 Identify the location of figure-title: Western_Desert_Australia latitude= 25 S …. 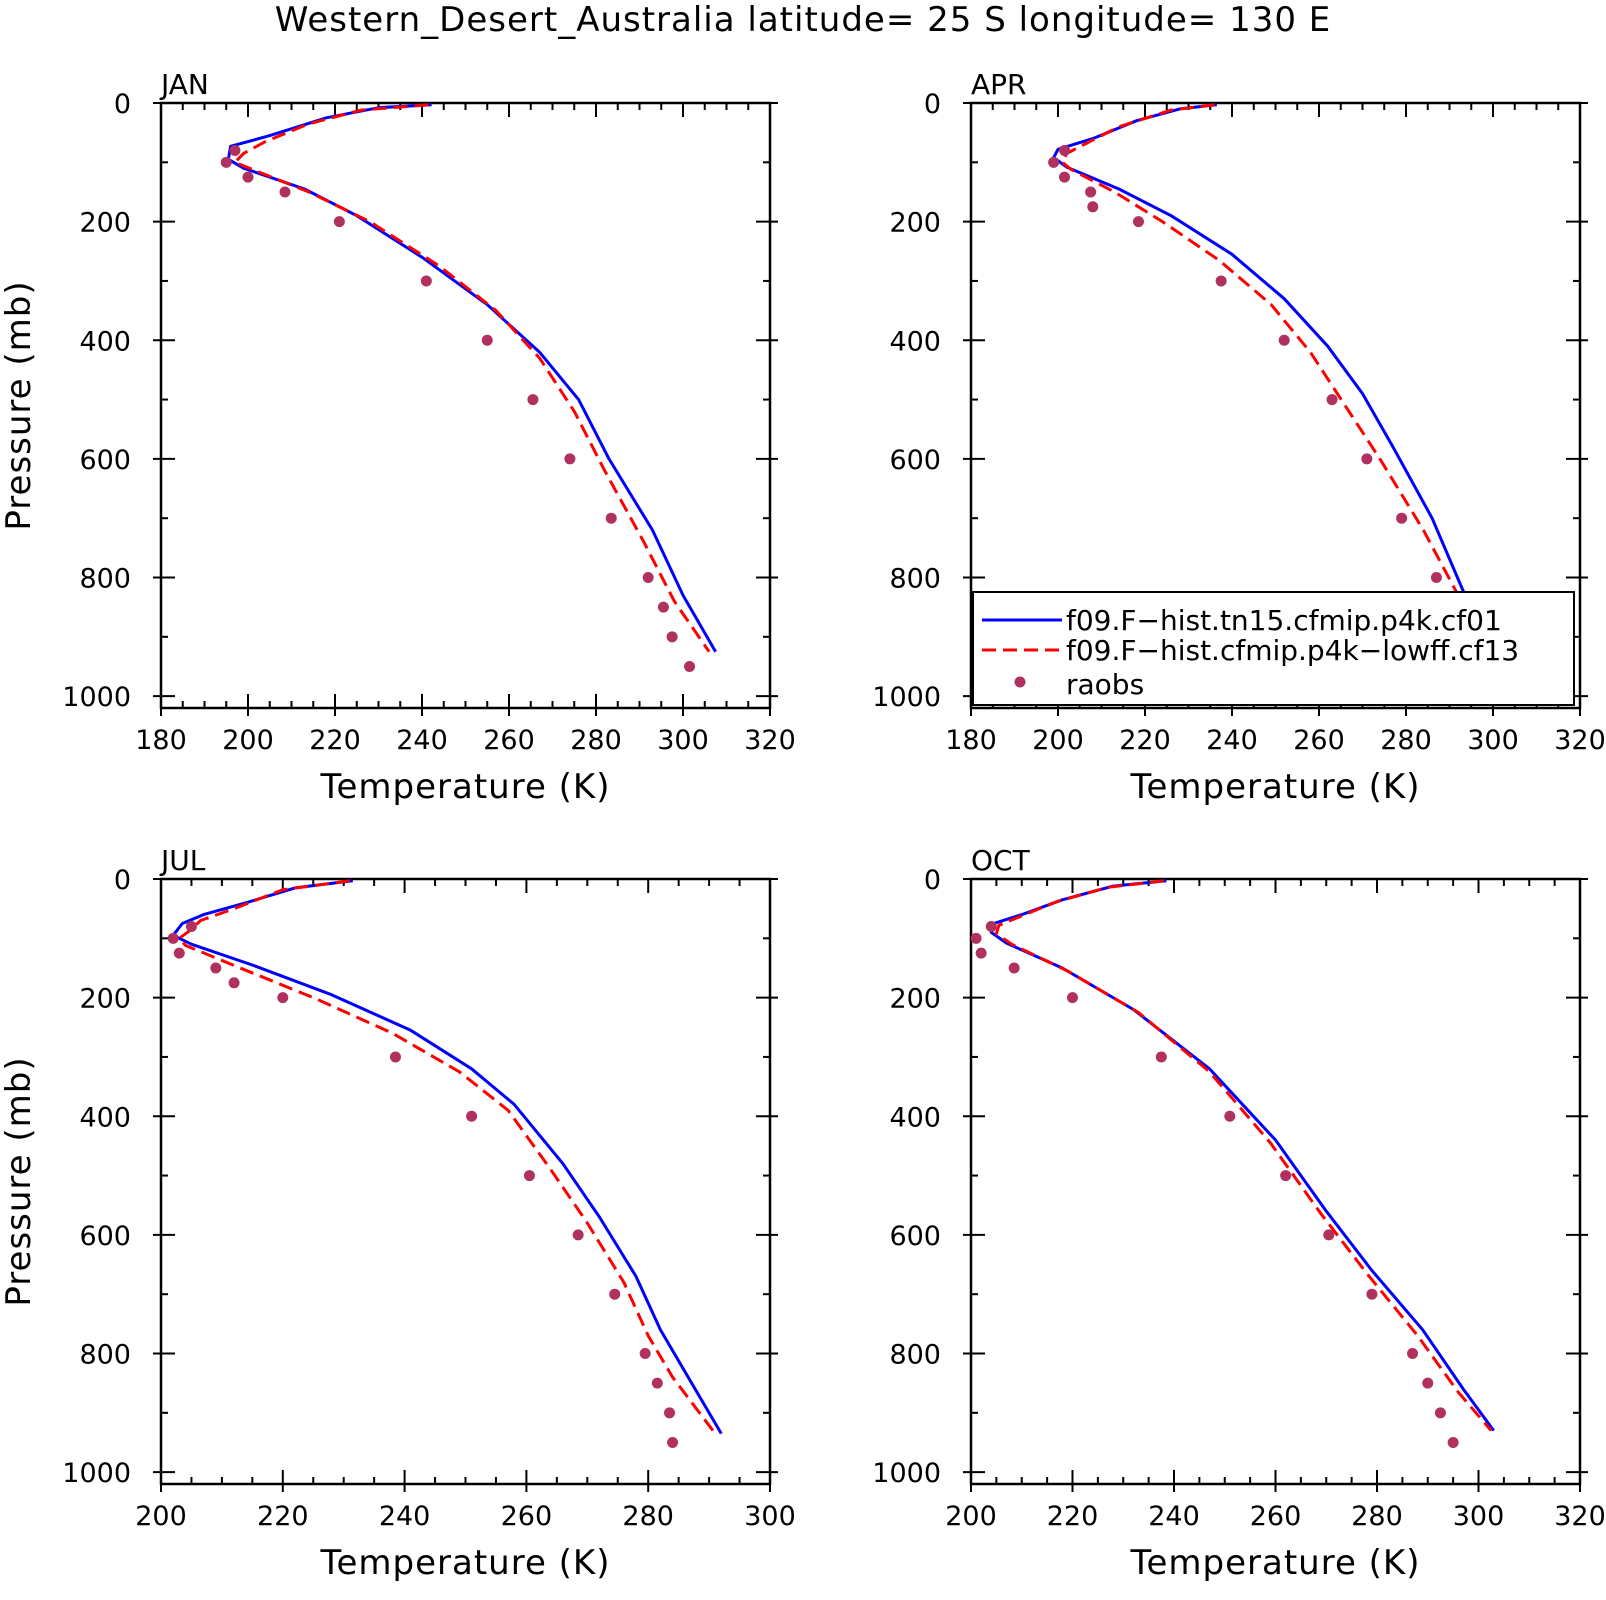
(803, 20).